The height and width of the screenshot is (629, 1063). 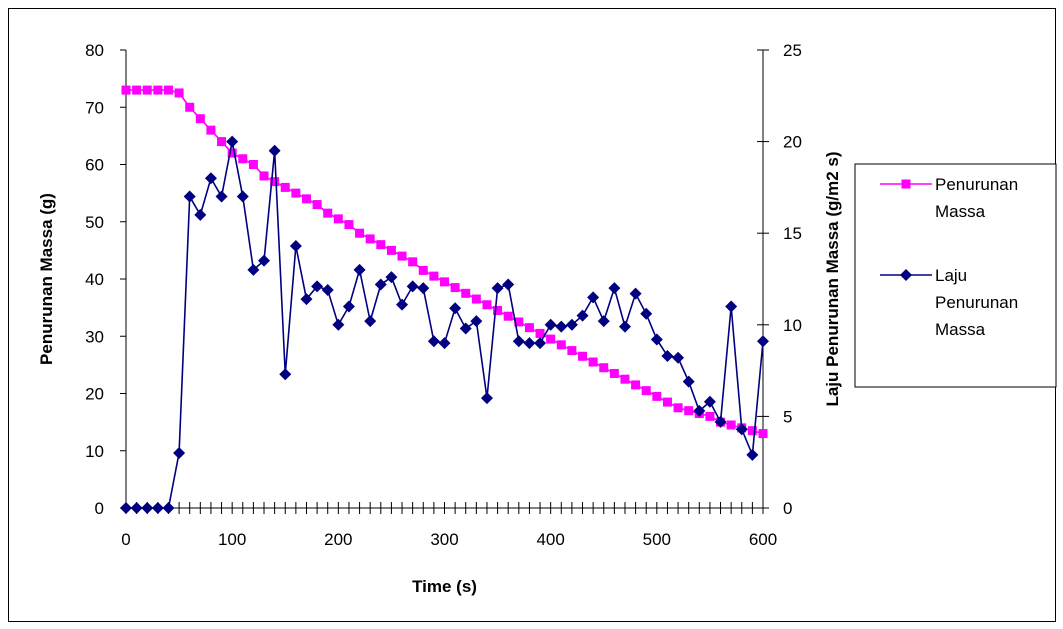 What do you see at coordinates (338, 539) in the screenshot?
I see `x-tick-label: 200` at bounding box center [338, 539].